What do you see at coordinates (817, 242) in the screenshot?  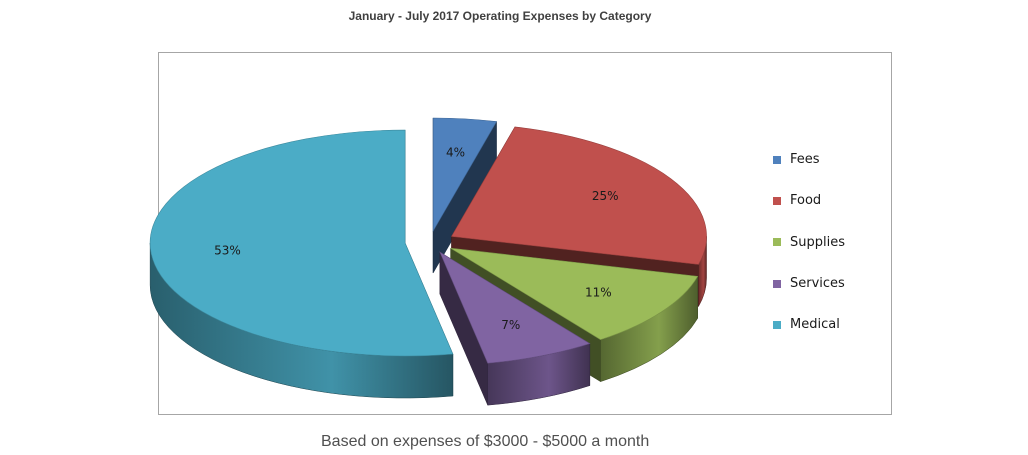 I see `legend-label: Supplies` at bounding box center [817, 242].